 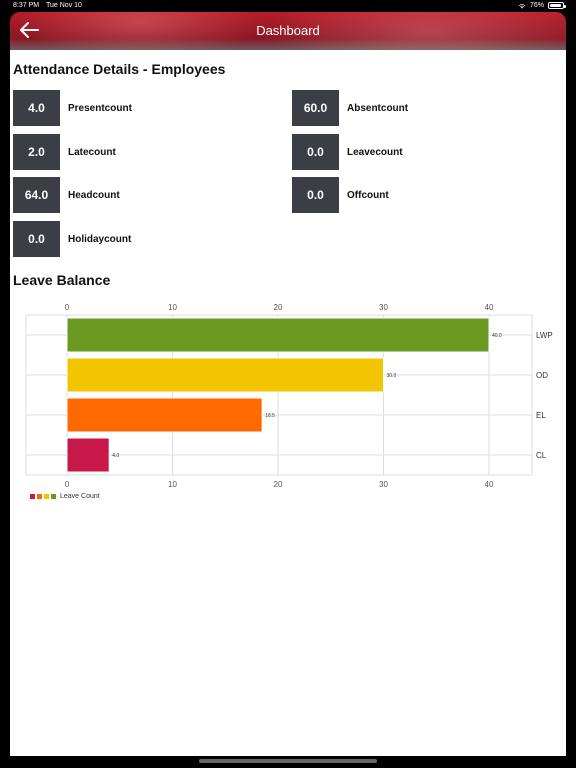 I want to click on data-label: 30.0, so click(x=392, y=376).